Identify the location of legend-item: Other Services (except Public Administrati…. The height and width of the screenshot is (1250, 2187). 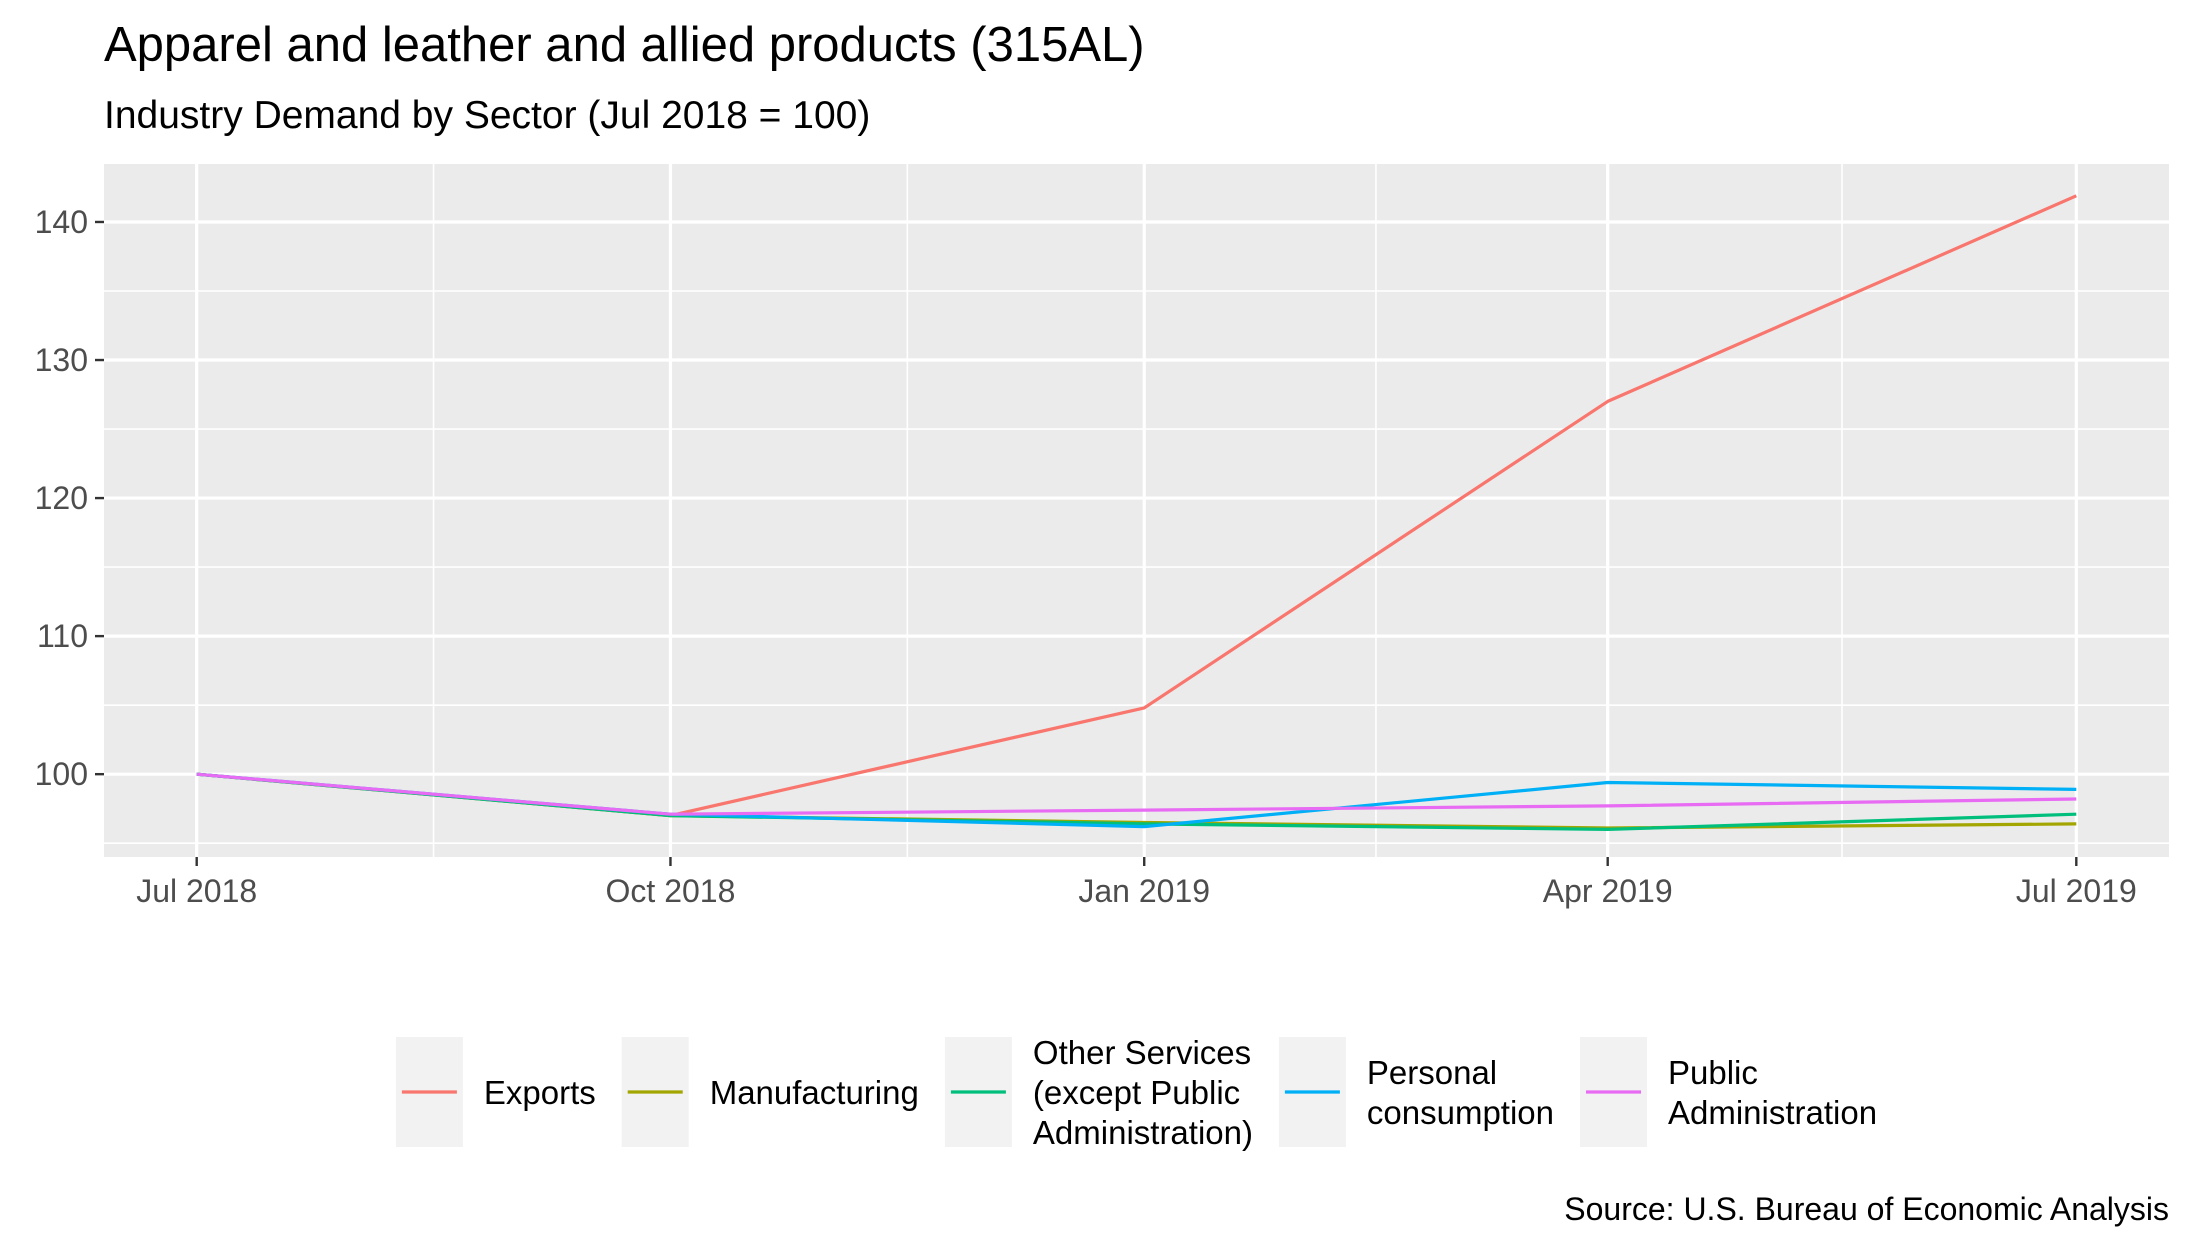
(1098, 1092).